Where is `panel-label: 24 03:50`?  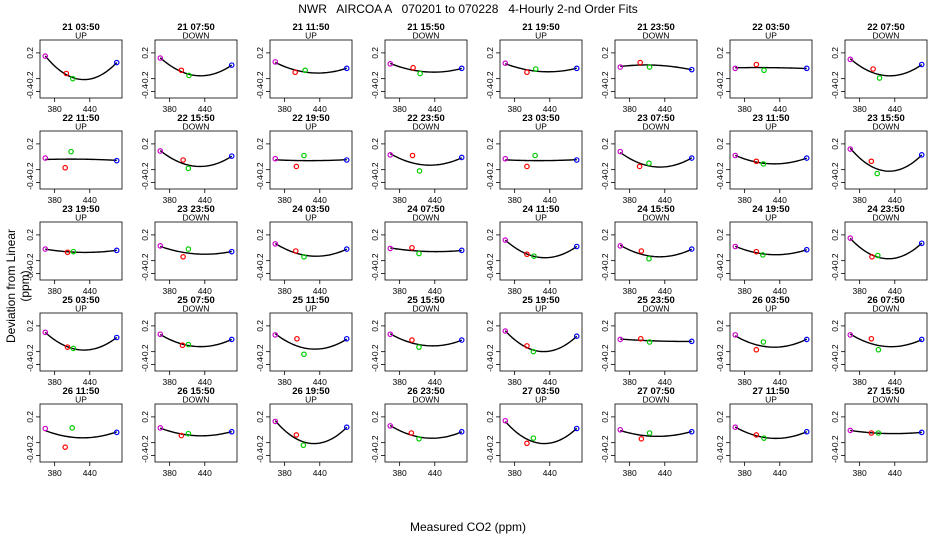
panel-label: 24 03:50 is located at coordinates (311, 209).